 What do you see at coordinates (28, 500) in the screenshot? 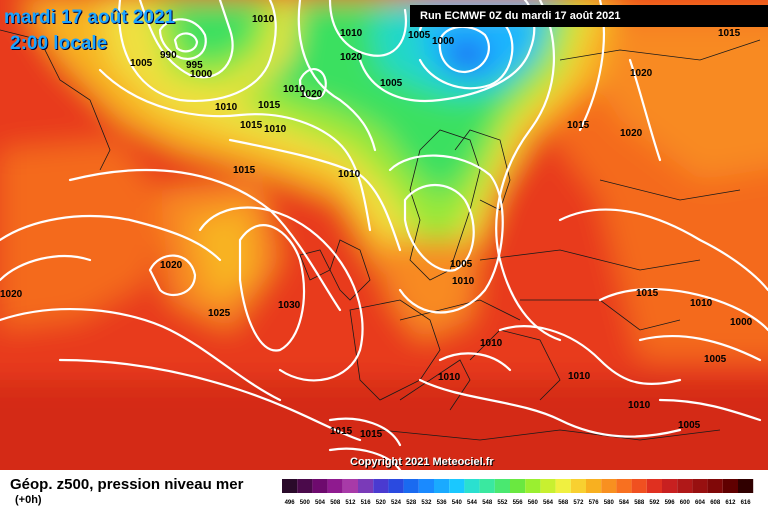
I see `forecast-offset: (+0h)` at bounding box center [28, 500].